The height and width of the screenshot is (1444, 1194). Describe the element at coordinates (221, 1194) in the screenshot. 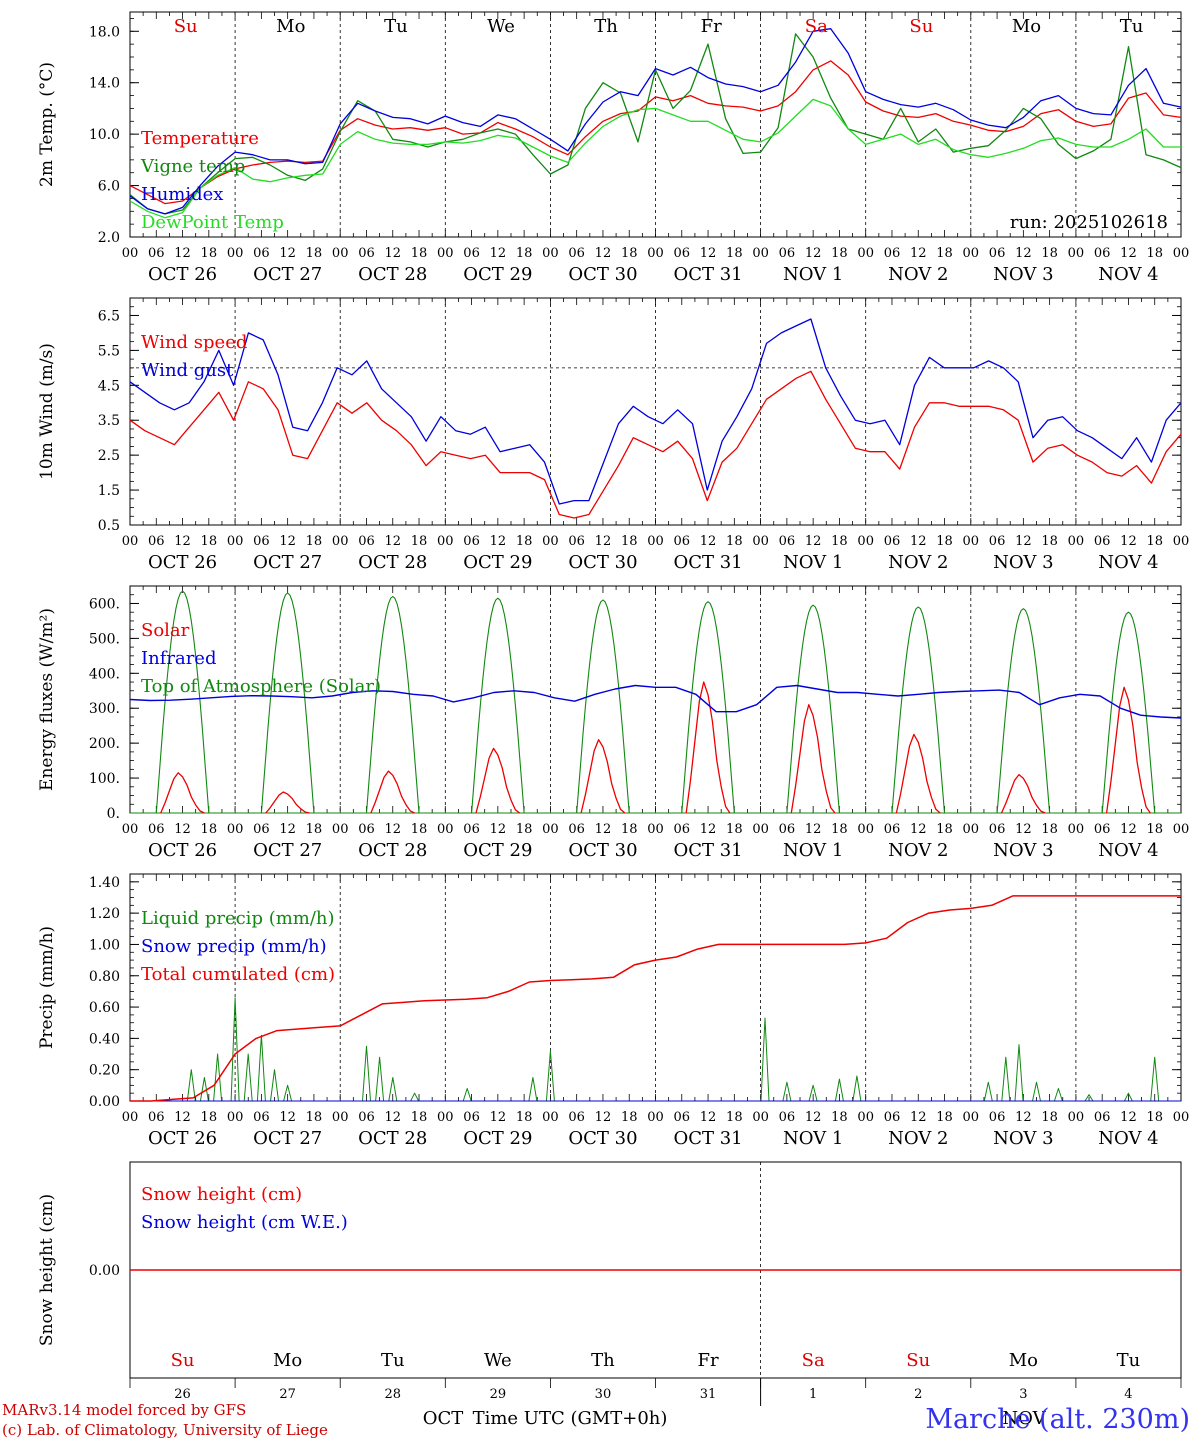

I see `legend-entry: Snow height (cm)` at that location.